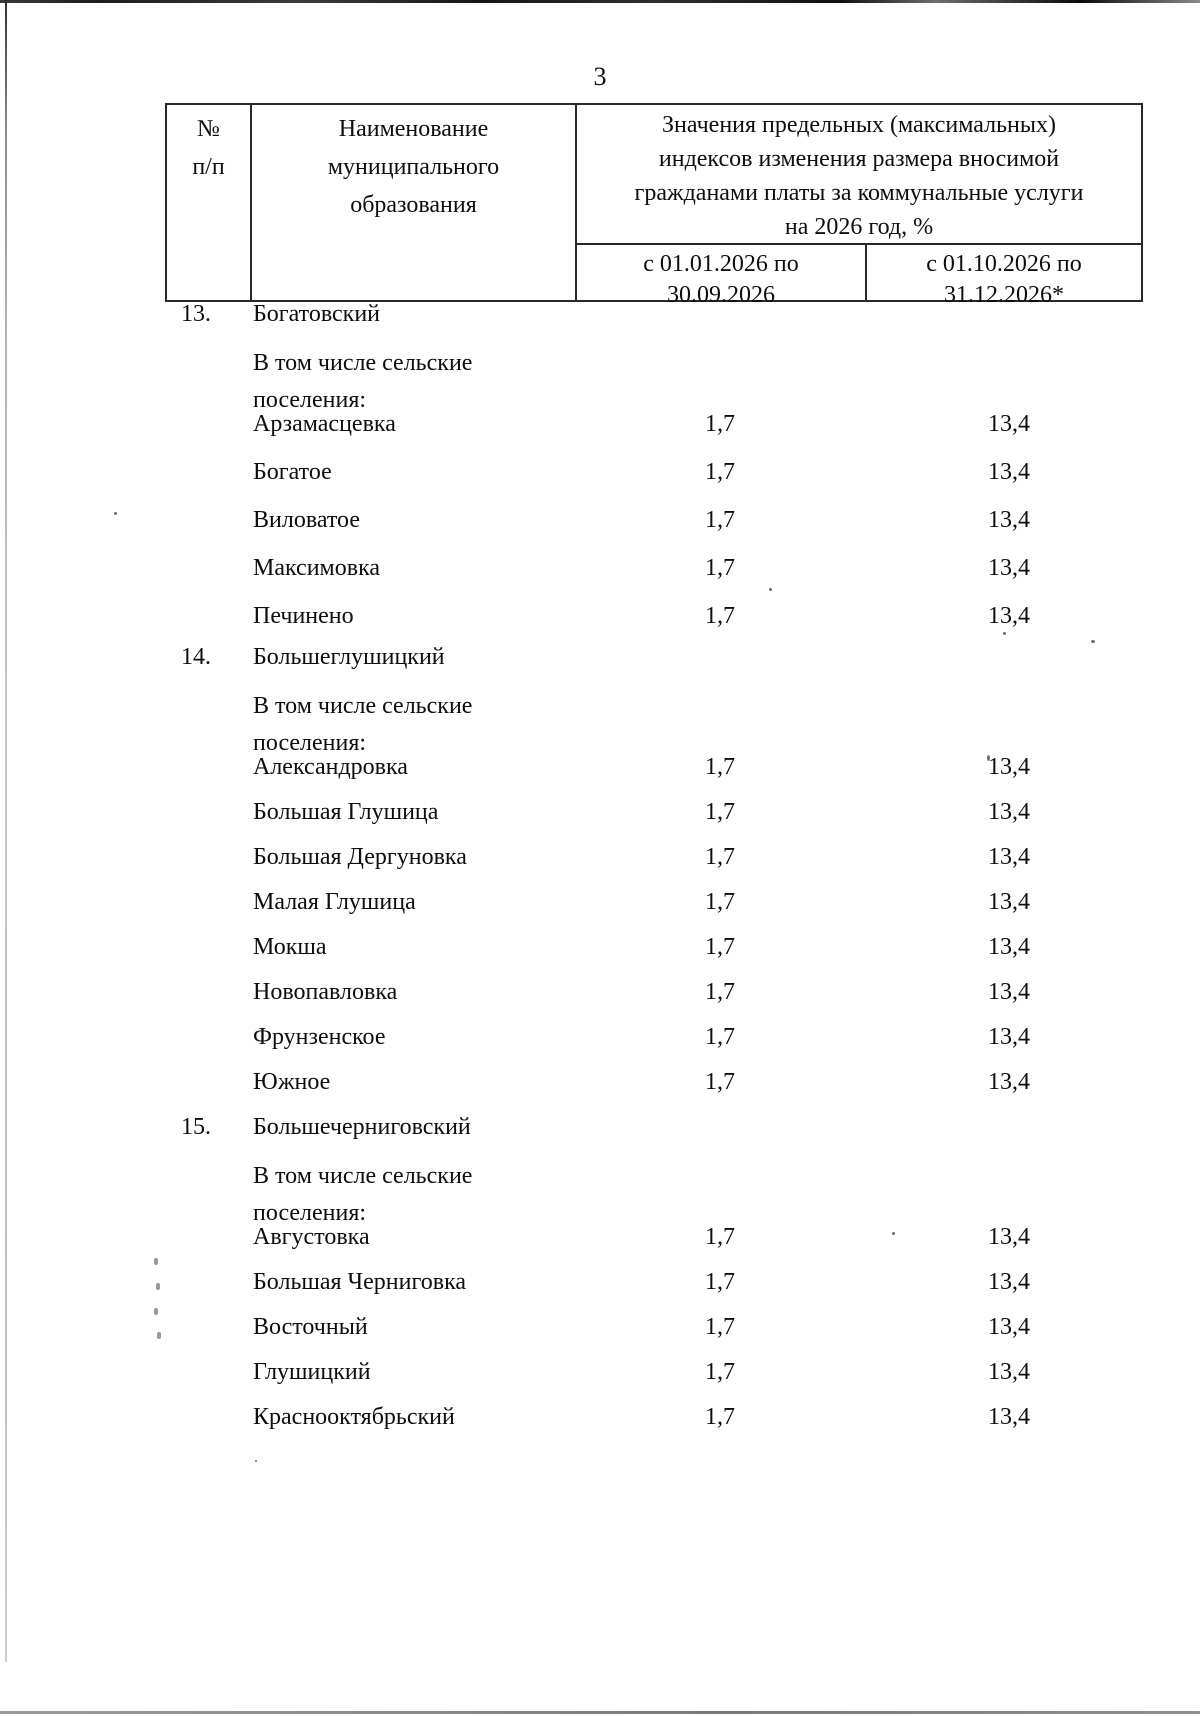 The height and width of the screenshot is (1716, 1200). I want to click on district-name: Большечерниговский, so click(362, 1127).